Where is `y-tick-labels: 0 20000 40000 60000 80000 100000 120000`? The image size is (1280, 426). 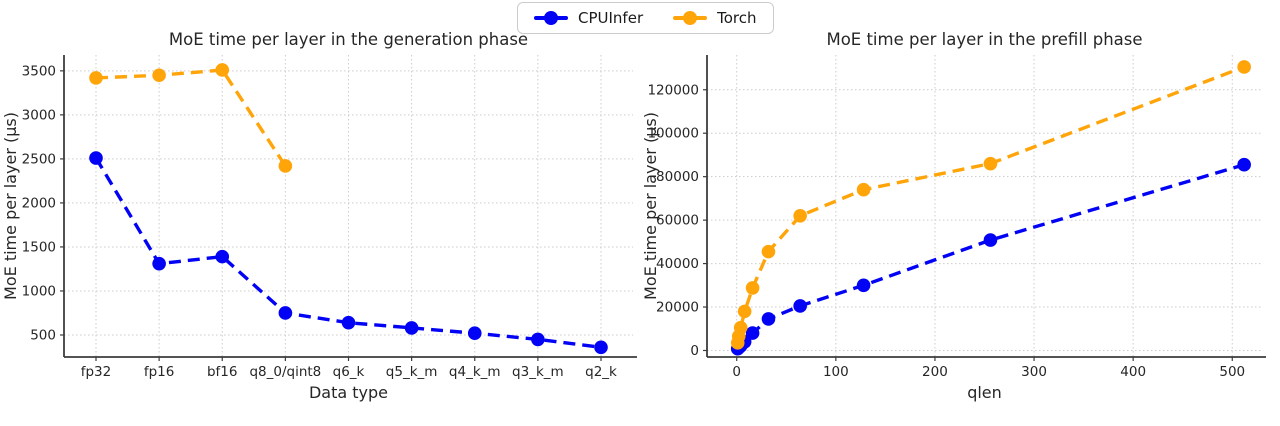 y-tick-labels: 0 20000 40000 60000 80000 100000 120000 is located at coordinates (673, 220).